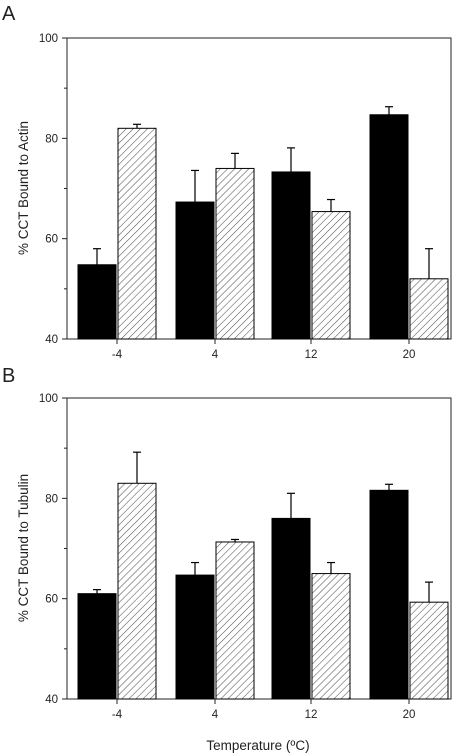  I want to click on panel-a-x-tick-label: 20, so click(409, 355).